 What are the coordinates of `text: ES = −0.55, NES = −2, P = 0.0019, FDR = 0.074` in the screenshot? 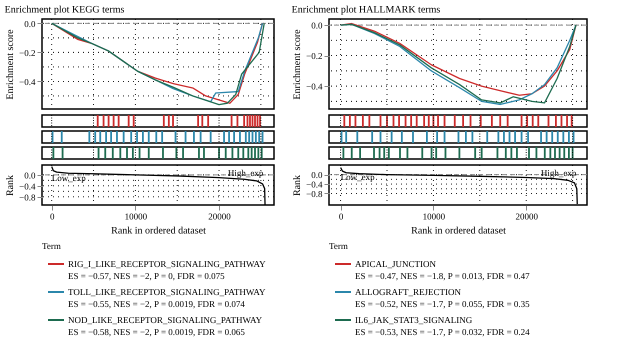 It's located at (157, 304).